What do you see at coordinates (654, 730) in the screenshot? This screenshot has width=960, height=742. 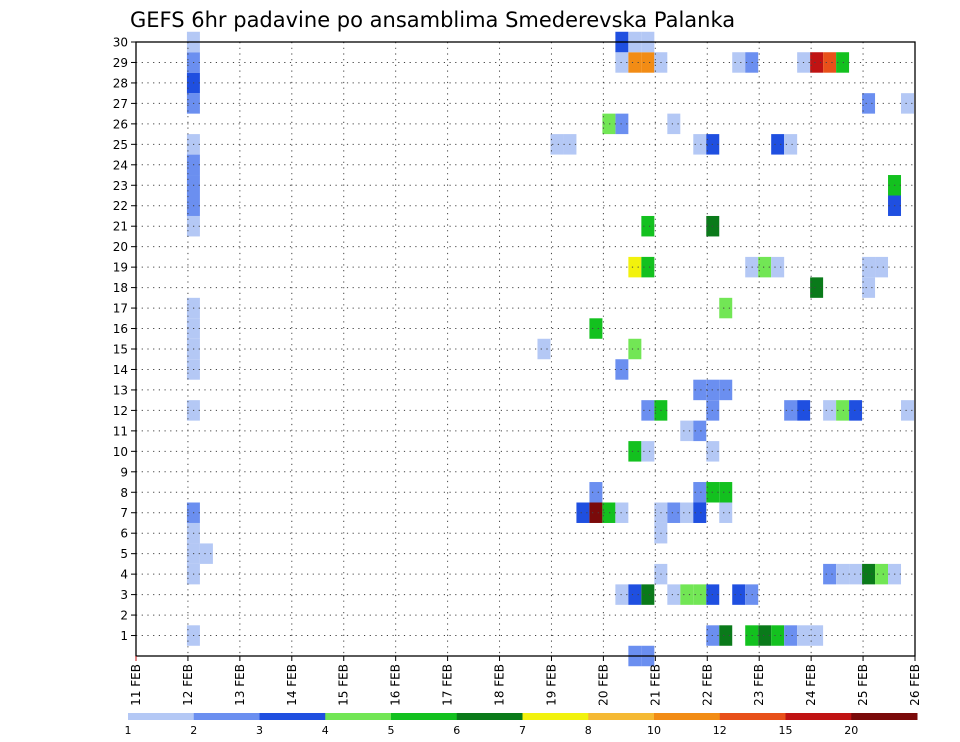 I see `colorbar-label: 10` at bounding box center [654, 730].